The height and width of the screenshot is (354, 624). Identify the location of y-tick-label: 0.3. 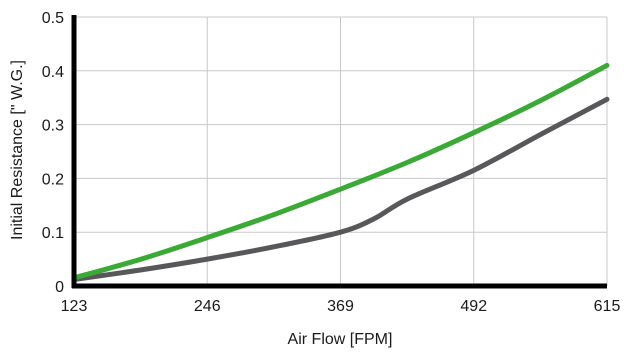
(53, 126).